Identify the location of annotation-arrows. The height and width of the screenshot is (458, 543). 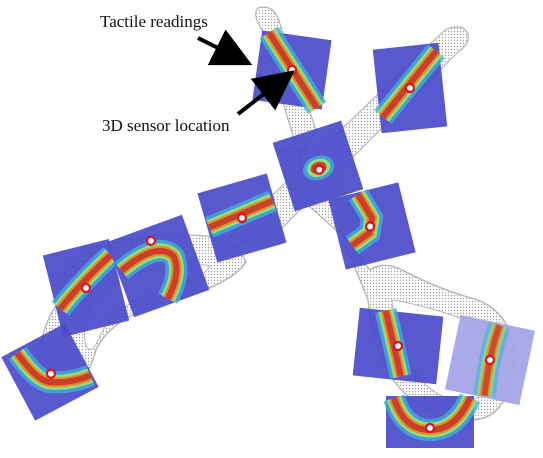
(246, 72).